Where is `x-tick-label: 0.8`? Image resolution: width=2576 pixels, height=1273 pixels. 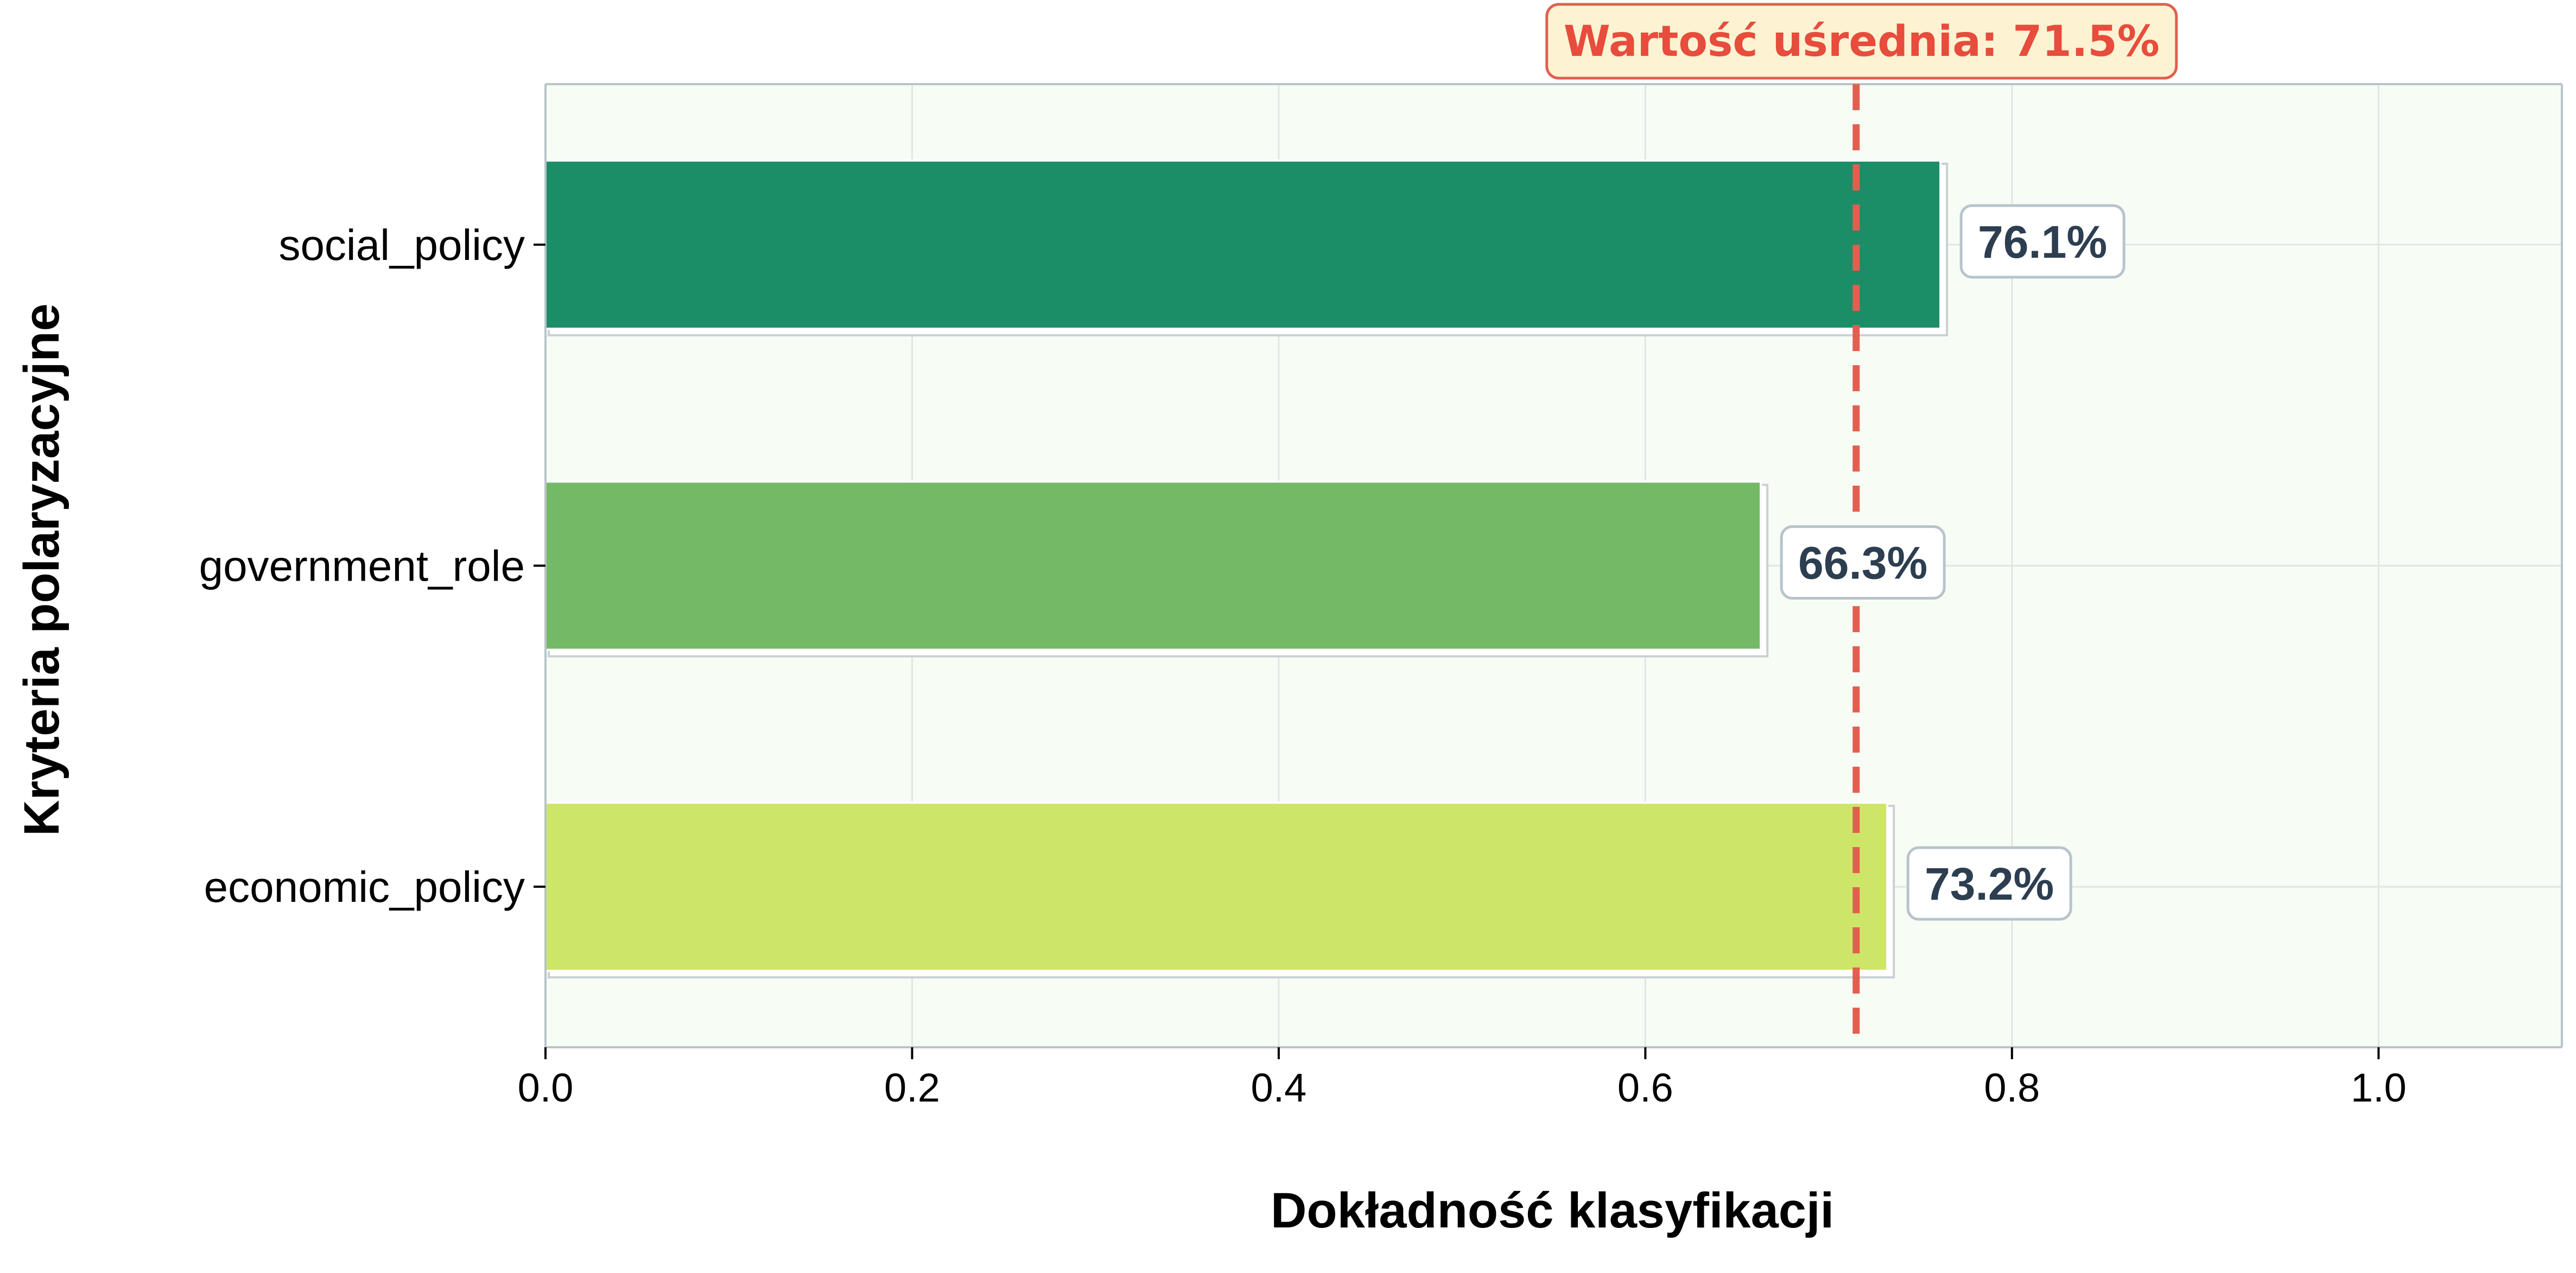
x-tick-label: 0.8 is located at coordinates (2012, 1087).